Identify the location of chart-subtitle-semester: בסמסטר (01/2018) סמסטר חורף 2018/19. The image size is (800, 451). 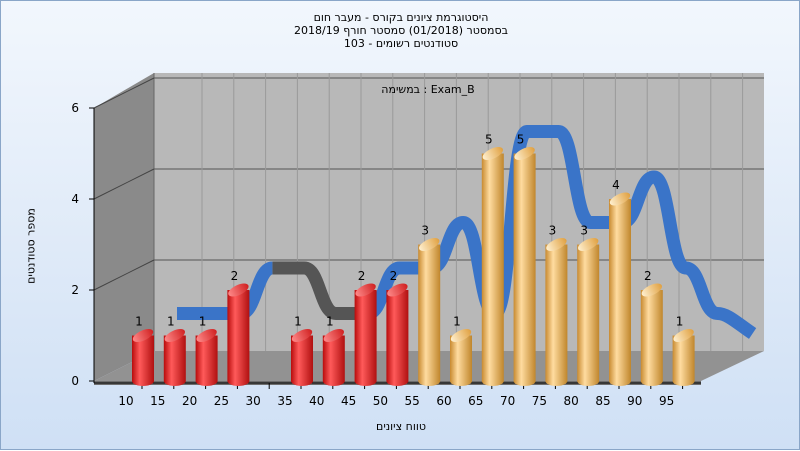
(401, 30).